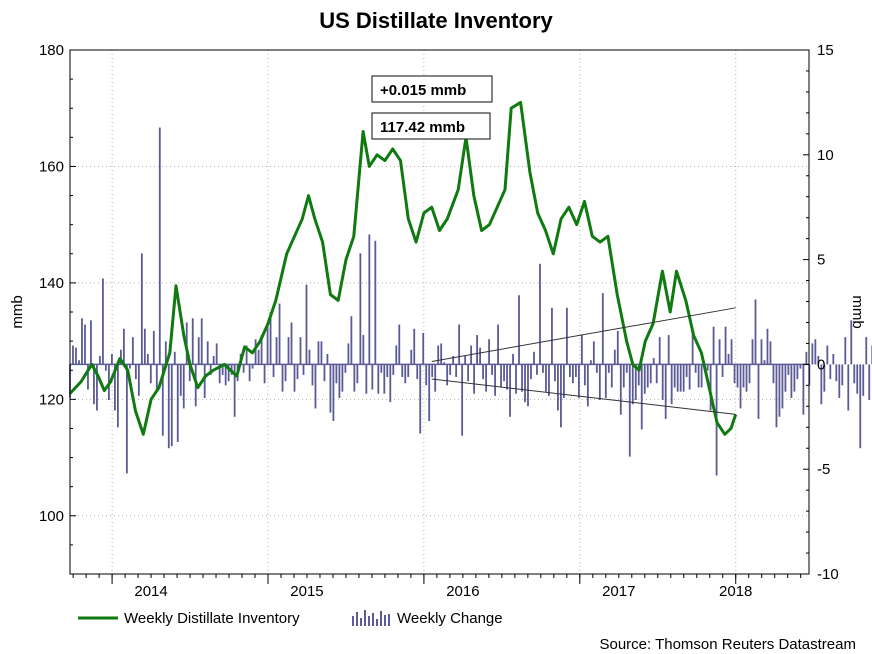  What do you see at coordinates (51, 283) in the screenshot?
I see `left-tick-label: 140` at bounding box center [51, 283].